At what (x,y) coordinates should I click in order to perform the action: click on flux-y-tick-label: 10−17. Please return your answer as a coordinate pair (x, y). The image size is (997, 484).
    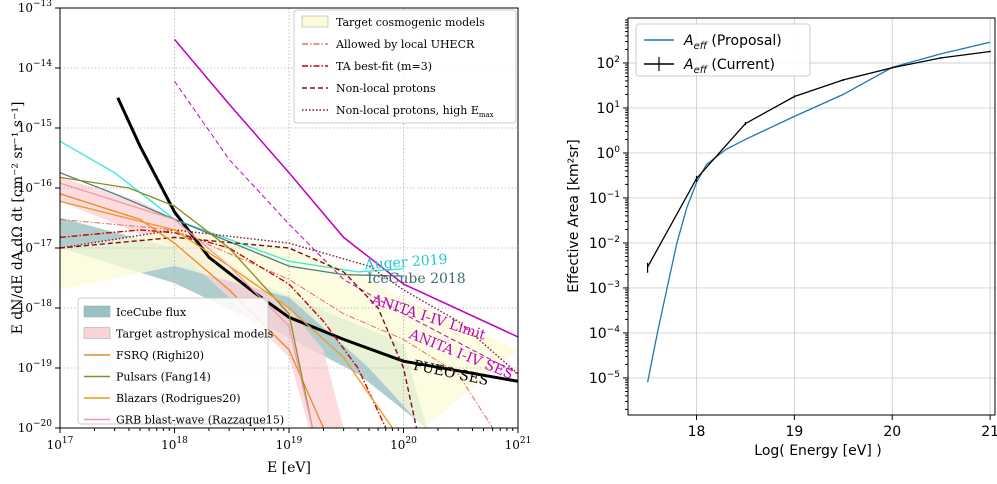
    Looking at the image, I should click on (35, 247).